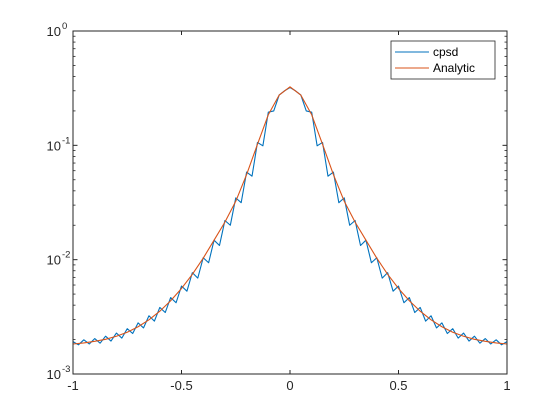  I want to click on y-tick-label: 10 0, so click(57, 30).